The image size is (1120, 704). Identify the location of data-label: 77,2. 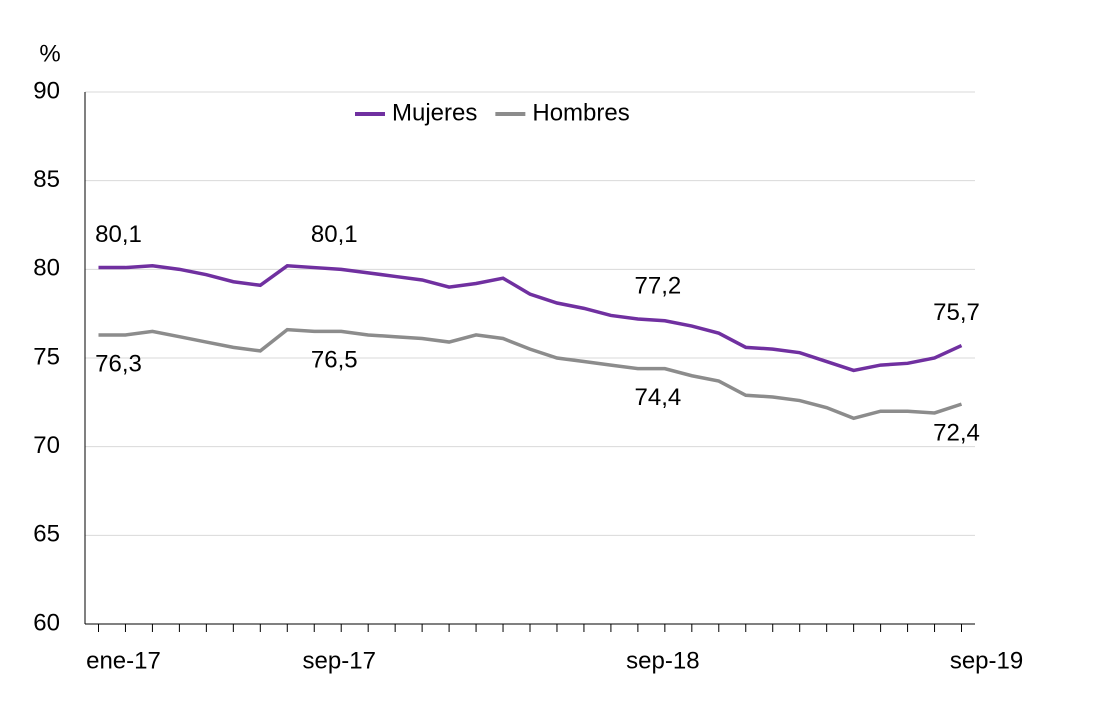
(658, 285).